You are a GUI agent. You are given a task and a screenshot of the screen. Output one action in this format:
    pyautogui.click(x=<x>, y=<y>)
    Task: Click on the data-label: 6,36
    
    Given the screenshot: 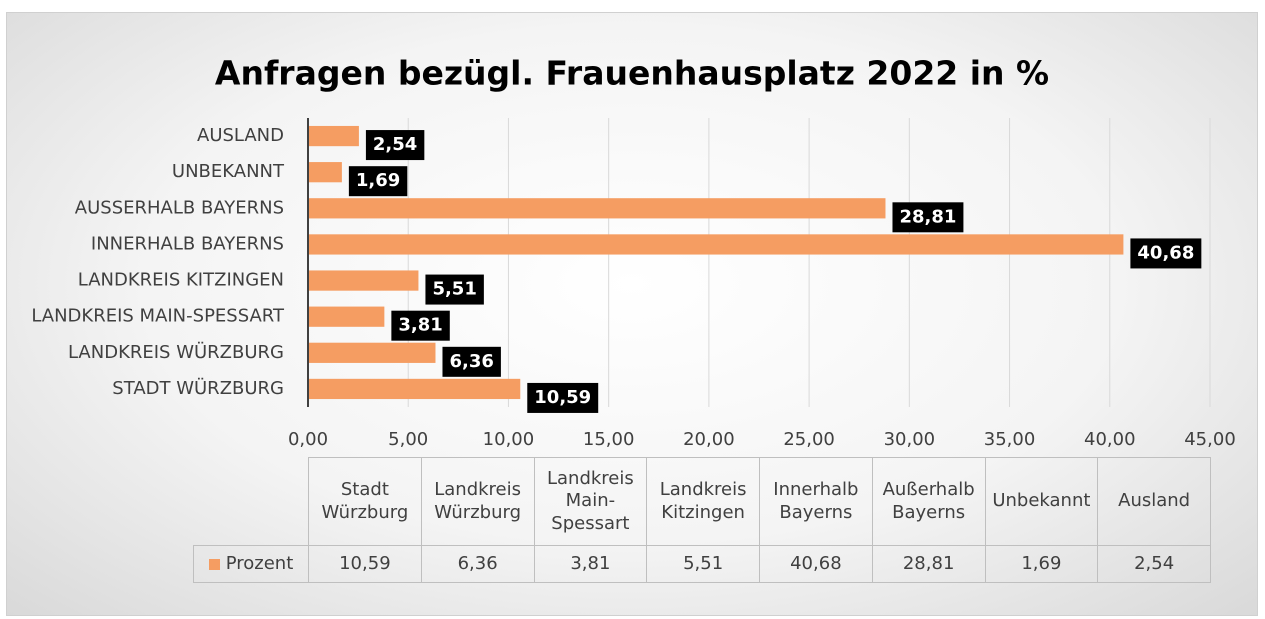 What is the action you would take?
    pyautogui.click(x=471, y=361)
    